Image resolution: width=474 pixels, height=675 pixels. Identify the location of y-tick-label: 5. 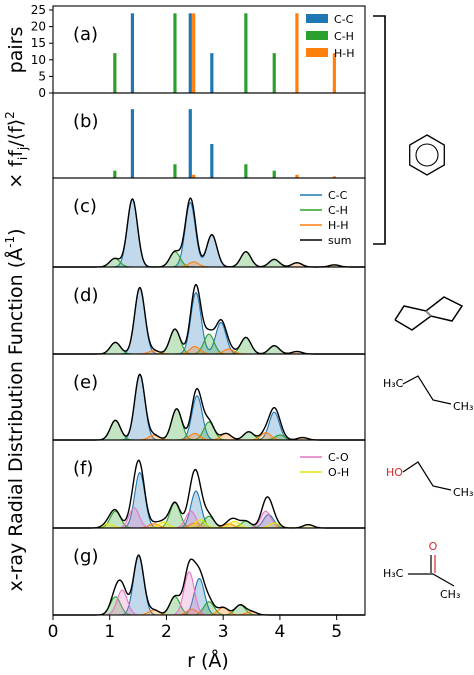
(42, 76).